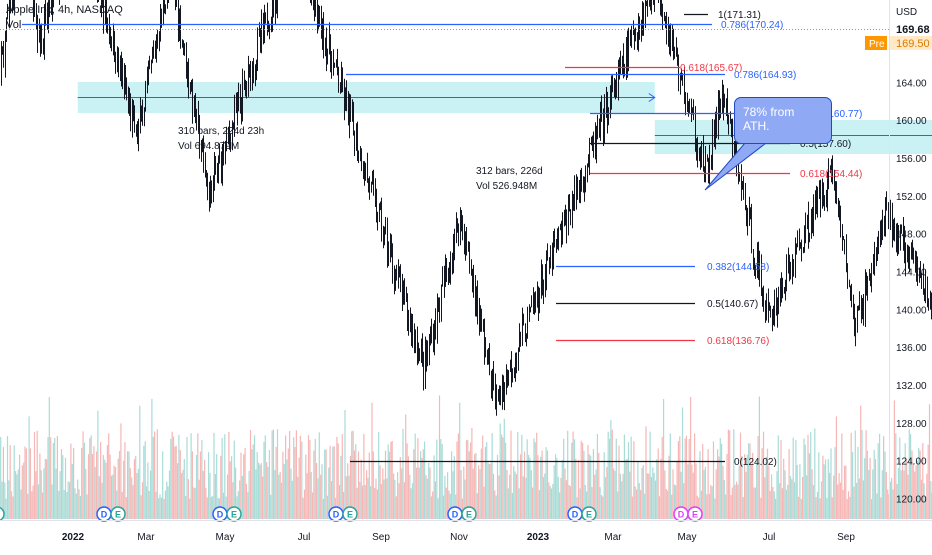 The image size is (932, 555). Describe the element at coordinates (336, 515) in the screenshot. I see `marker-label: D` at that location.